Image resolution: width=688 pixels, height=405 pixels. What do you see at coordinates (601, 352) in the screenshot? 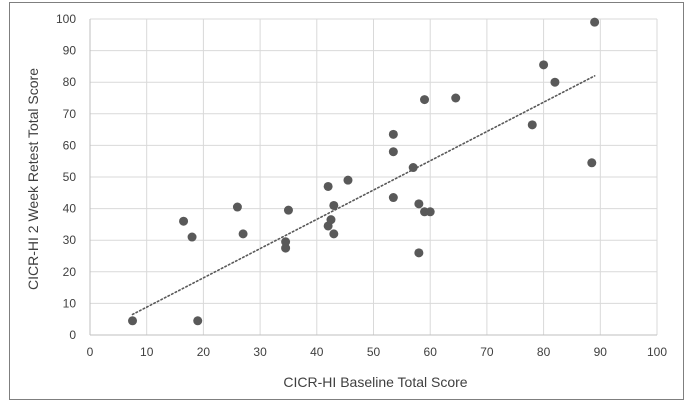
I see `x-tick-label: 90` at bounding box center [601, 352].